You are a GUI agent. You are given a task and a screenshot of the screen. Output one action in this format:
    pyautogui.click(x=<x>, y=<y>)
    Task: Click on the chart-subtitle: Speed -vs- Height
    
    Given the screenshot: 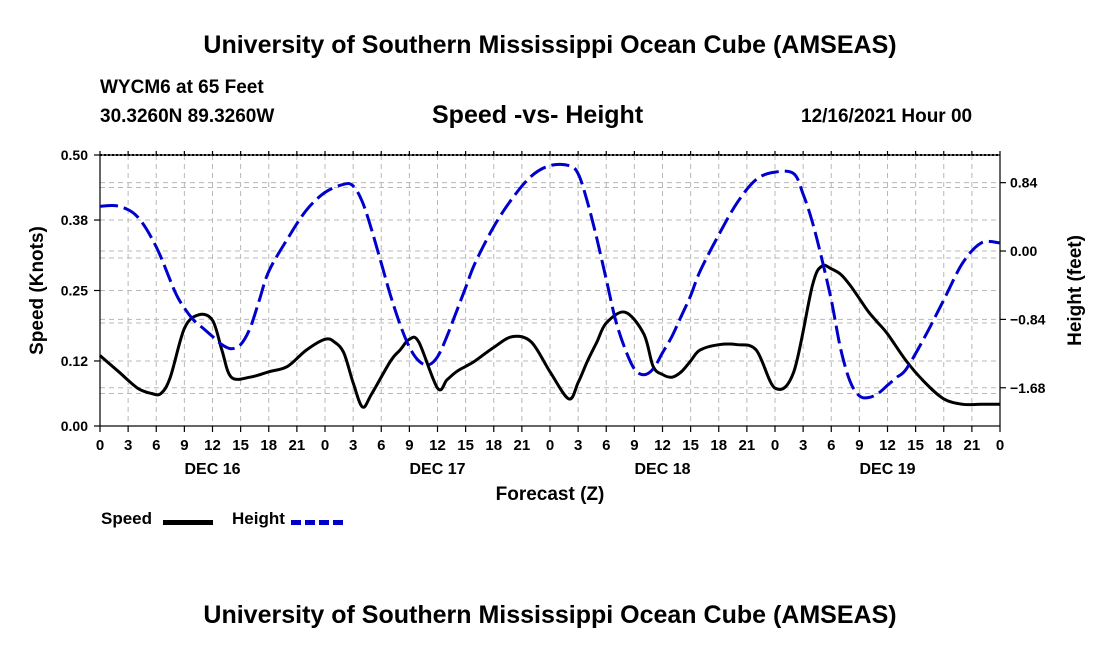 What is the action you would take?
    pyautogui.click(x=538, y=115)
    